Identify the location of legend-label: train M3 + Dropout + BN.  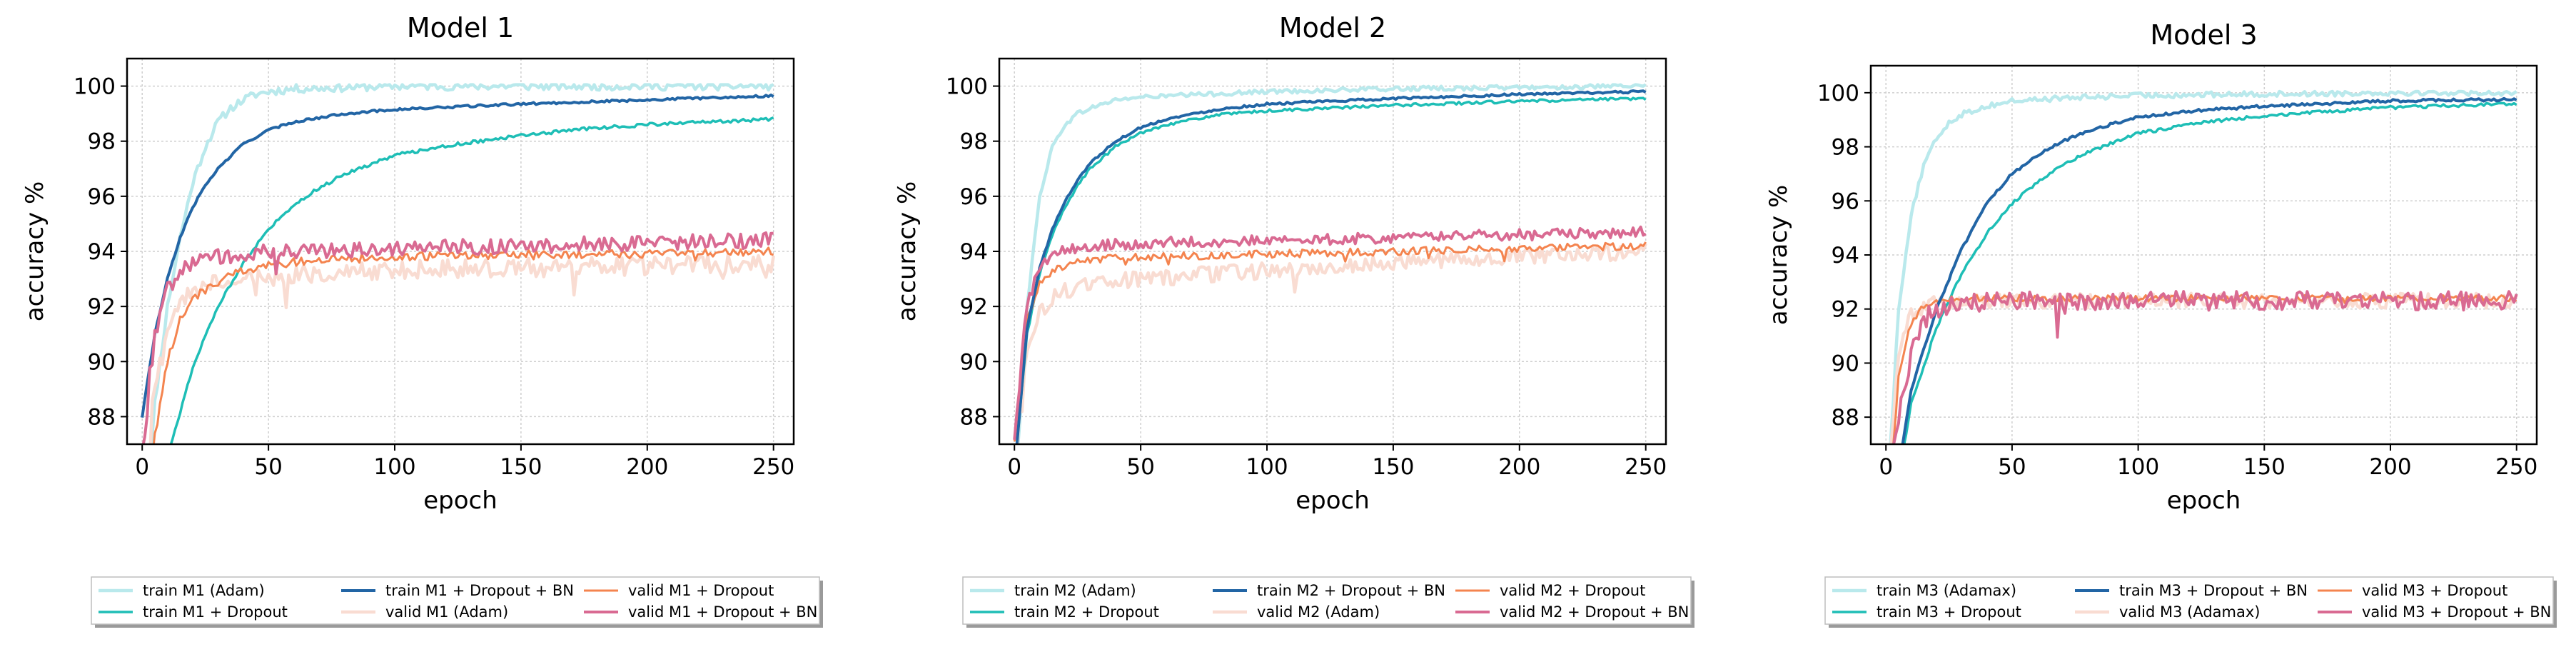
(2213, 590).